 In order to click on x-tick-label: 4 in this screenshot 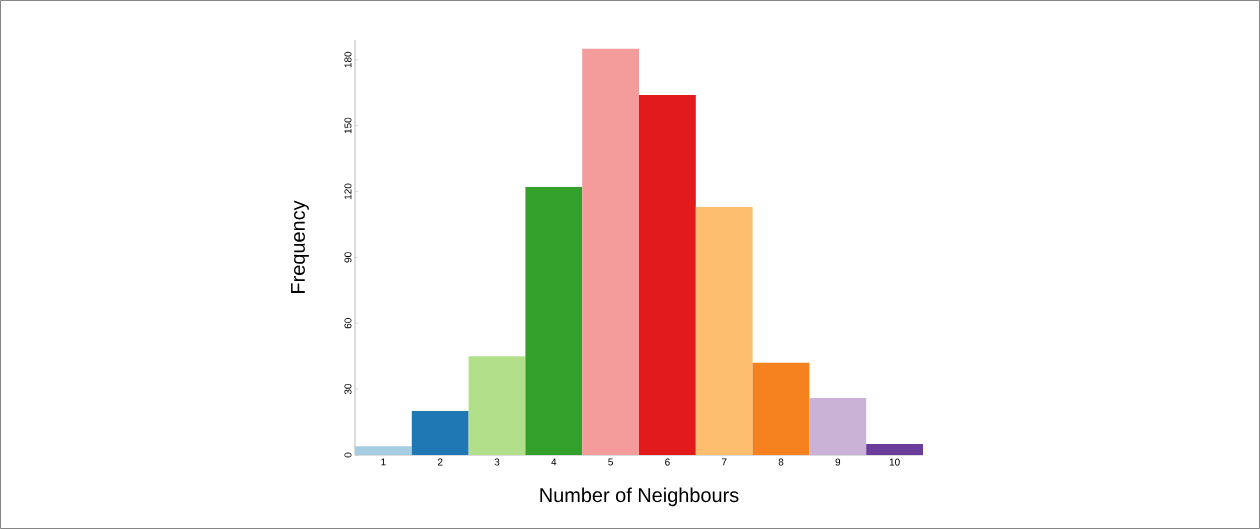, I will do `click(554, 462)`.